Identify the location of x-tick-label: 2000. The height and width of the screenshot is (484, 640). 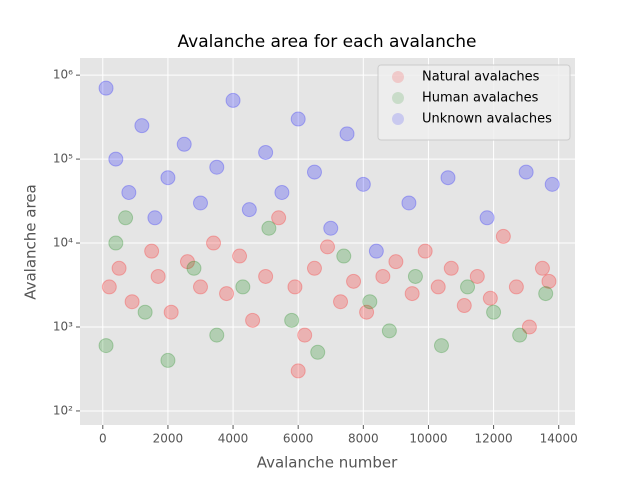
(168, 439).